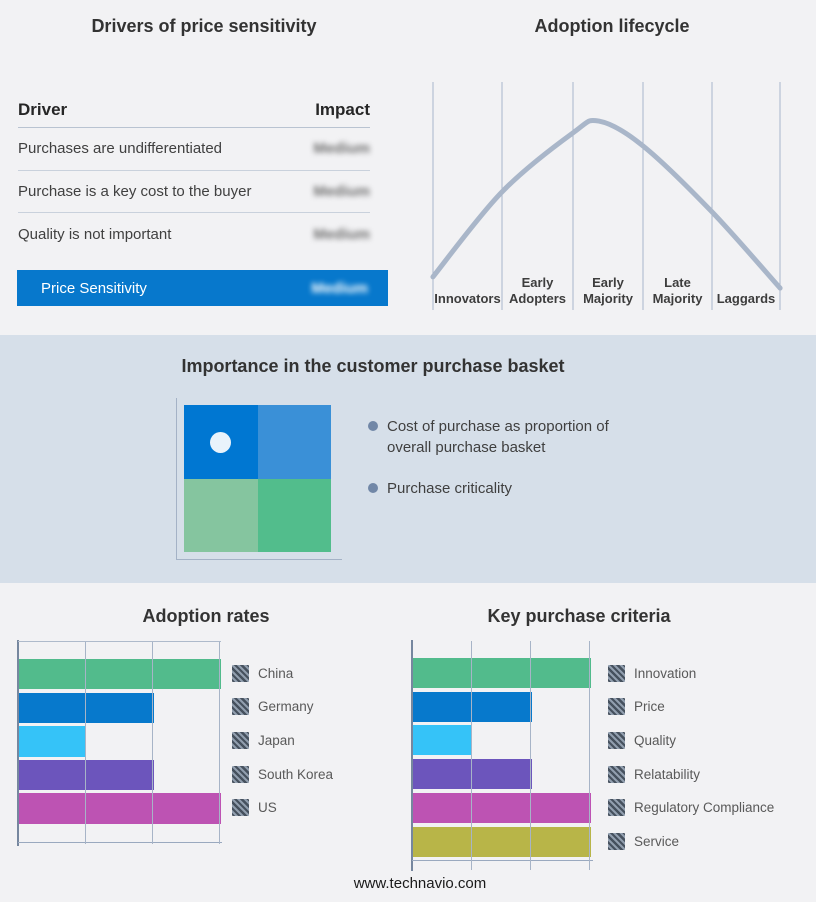  I want to click on price-sensitivity-bar: Price Sensitivity Medium, so click(202, 288).